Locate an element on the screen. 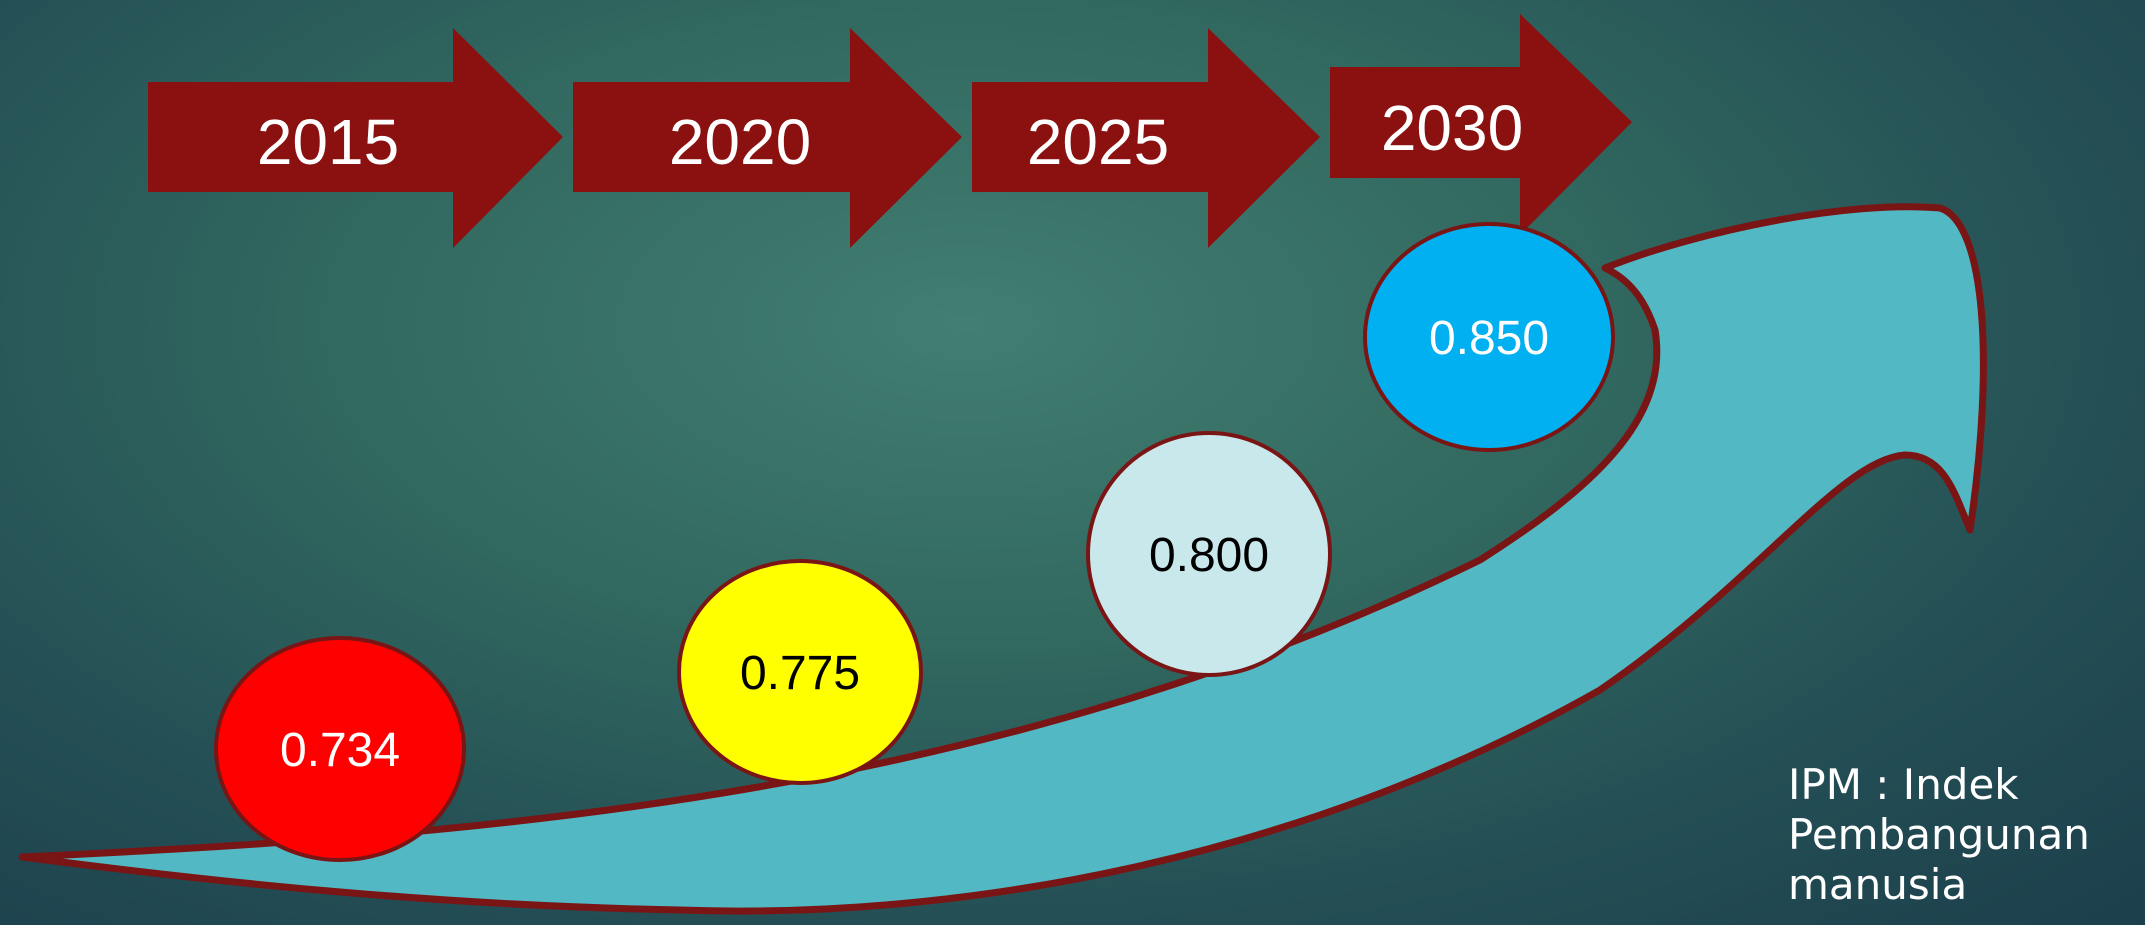  value-circle-2025: 0.800 is located at coordinates (1209, 554).